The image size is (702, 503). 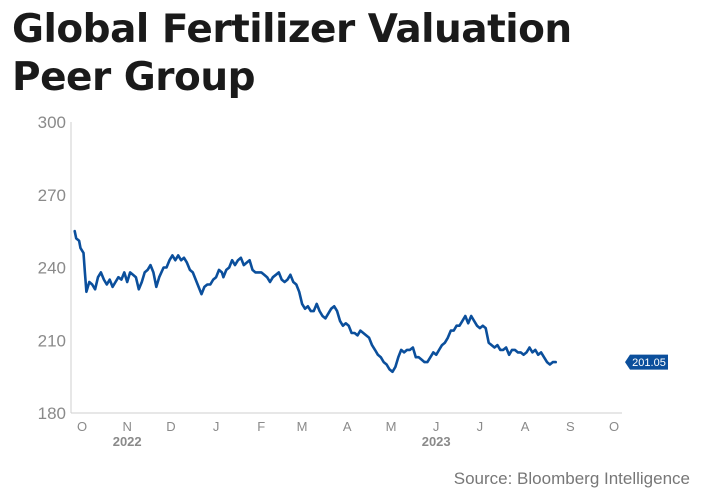 What do you see at coordinates (436, 441) in the screenshot?
I see `year-label: 2023` at bounding box center [436, 441].